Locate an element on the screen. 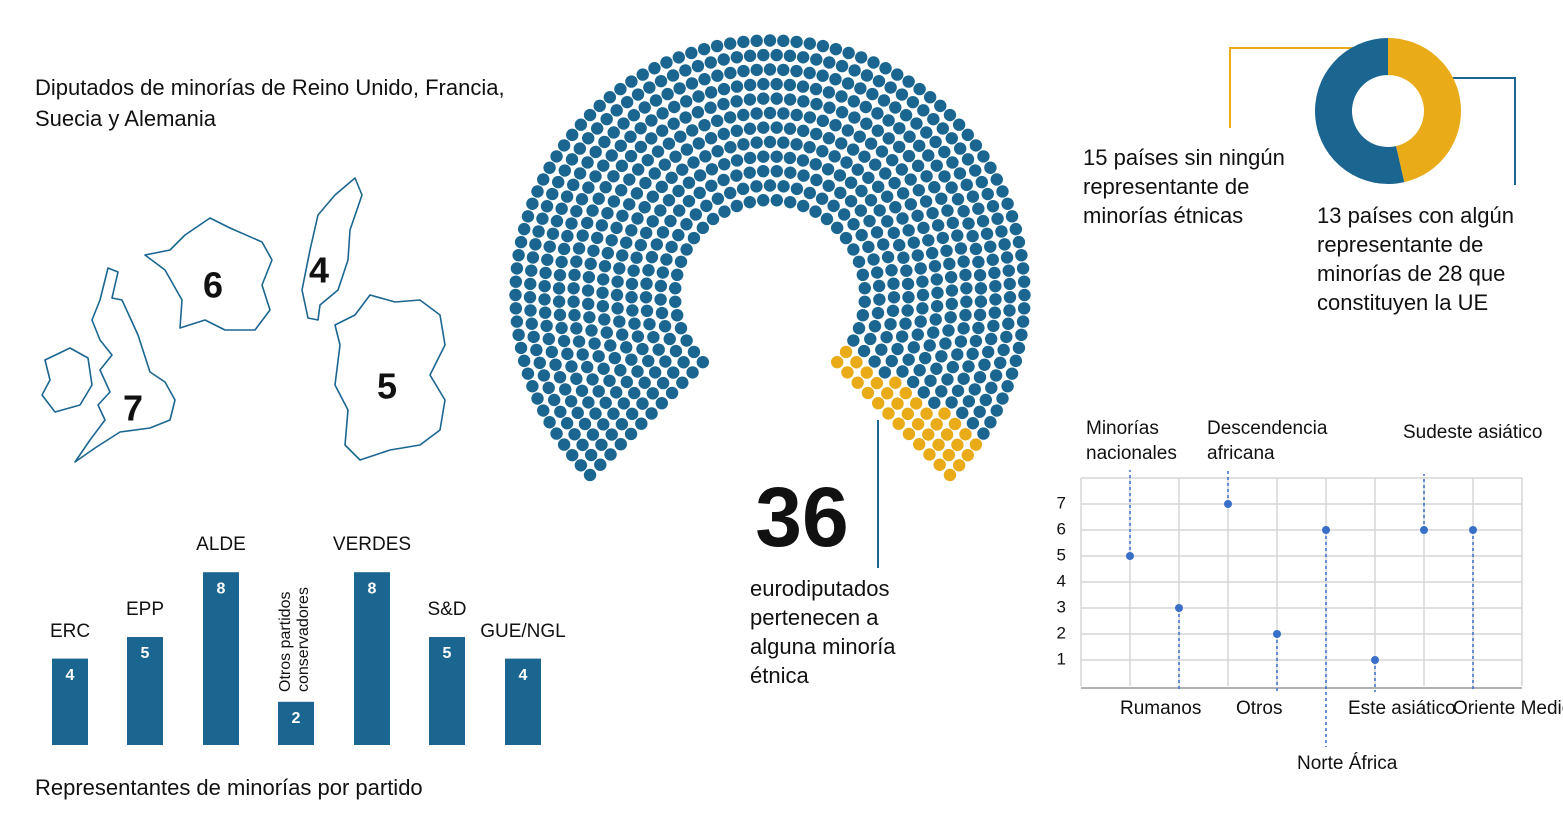 Image resolution: width=1563 pixels, height=834 pixels. map-value: 7 is located at coordinates (133, 408).